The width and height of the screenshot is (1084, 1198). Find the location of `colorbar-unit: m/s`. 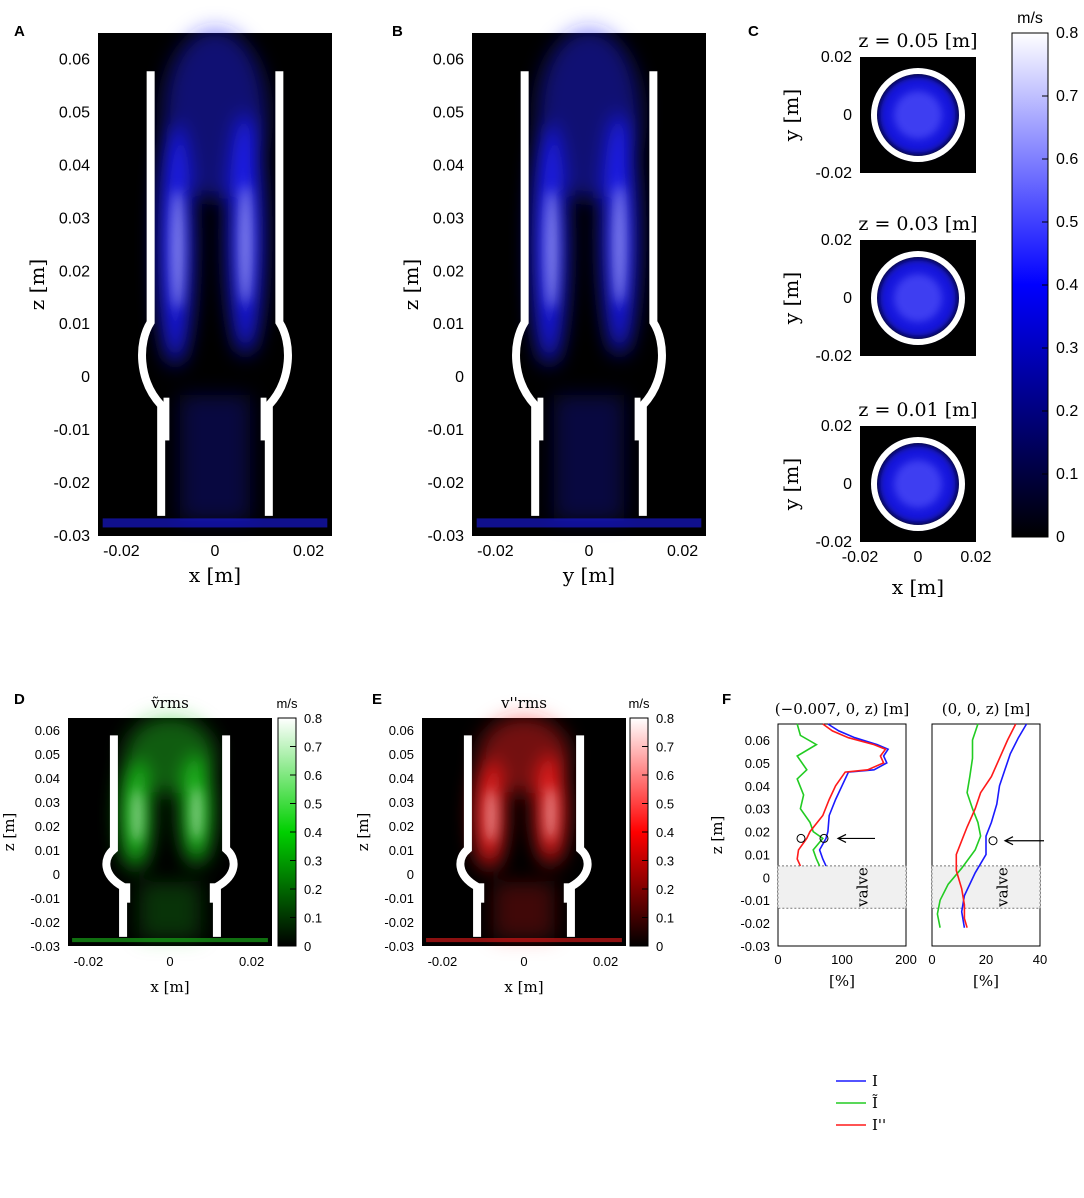

colorbar-unit: m/s is located at coordinates (1030, 18).